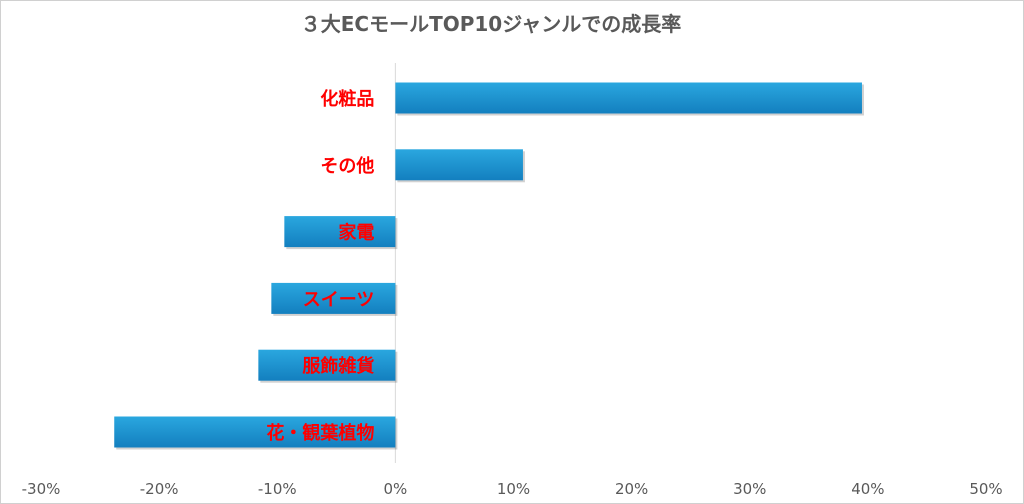  What do you see at coordinates (41, 489) in the screenshot?
I see `x-tick-label-0: -30%` at bounding box center [41, 489].